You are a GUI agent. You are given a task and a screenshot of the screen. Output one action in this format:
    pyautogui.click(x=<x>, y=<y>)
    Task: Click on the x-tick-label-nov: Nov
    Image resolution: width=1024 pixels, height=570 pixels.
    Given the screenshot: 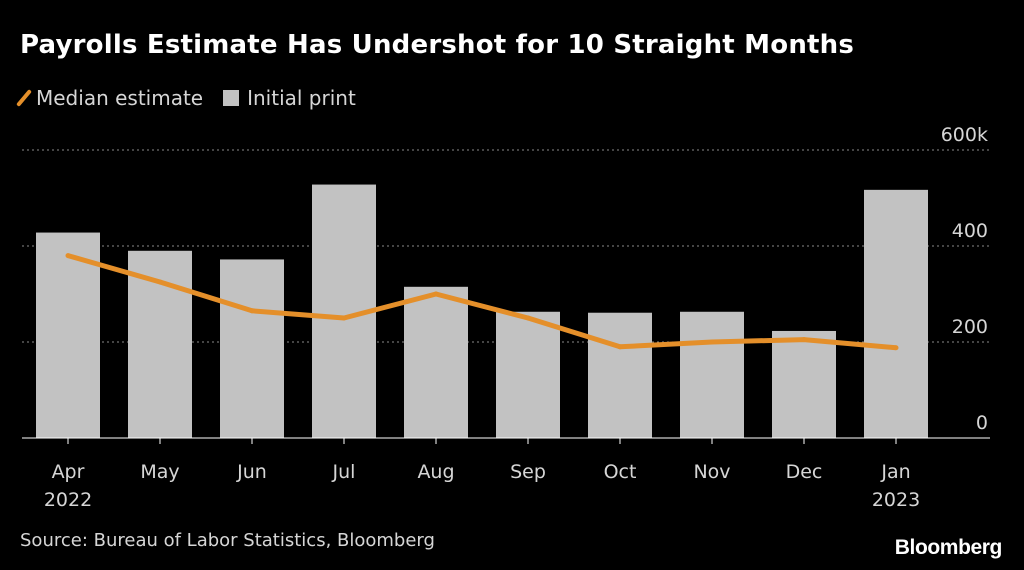 What is the action you would take?
    pyautogui.click(x=711, y=472)
    